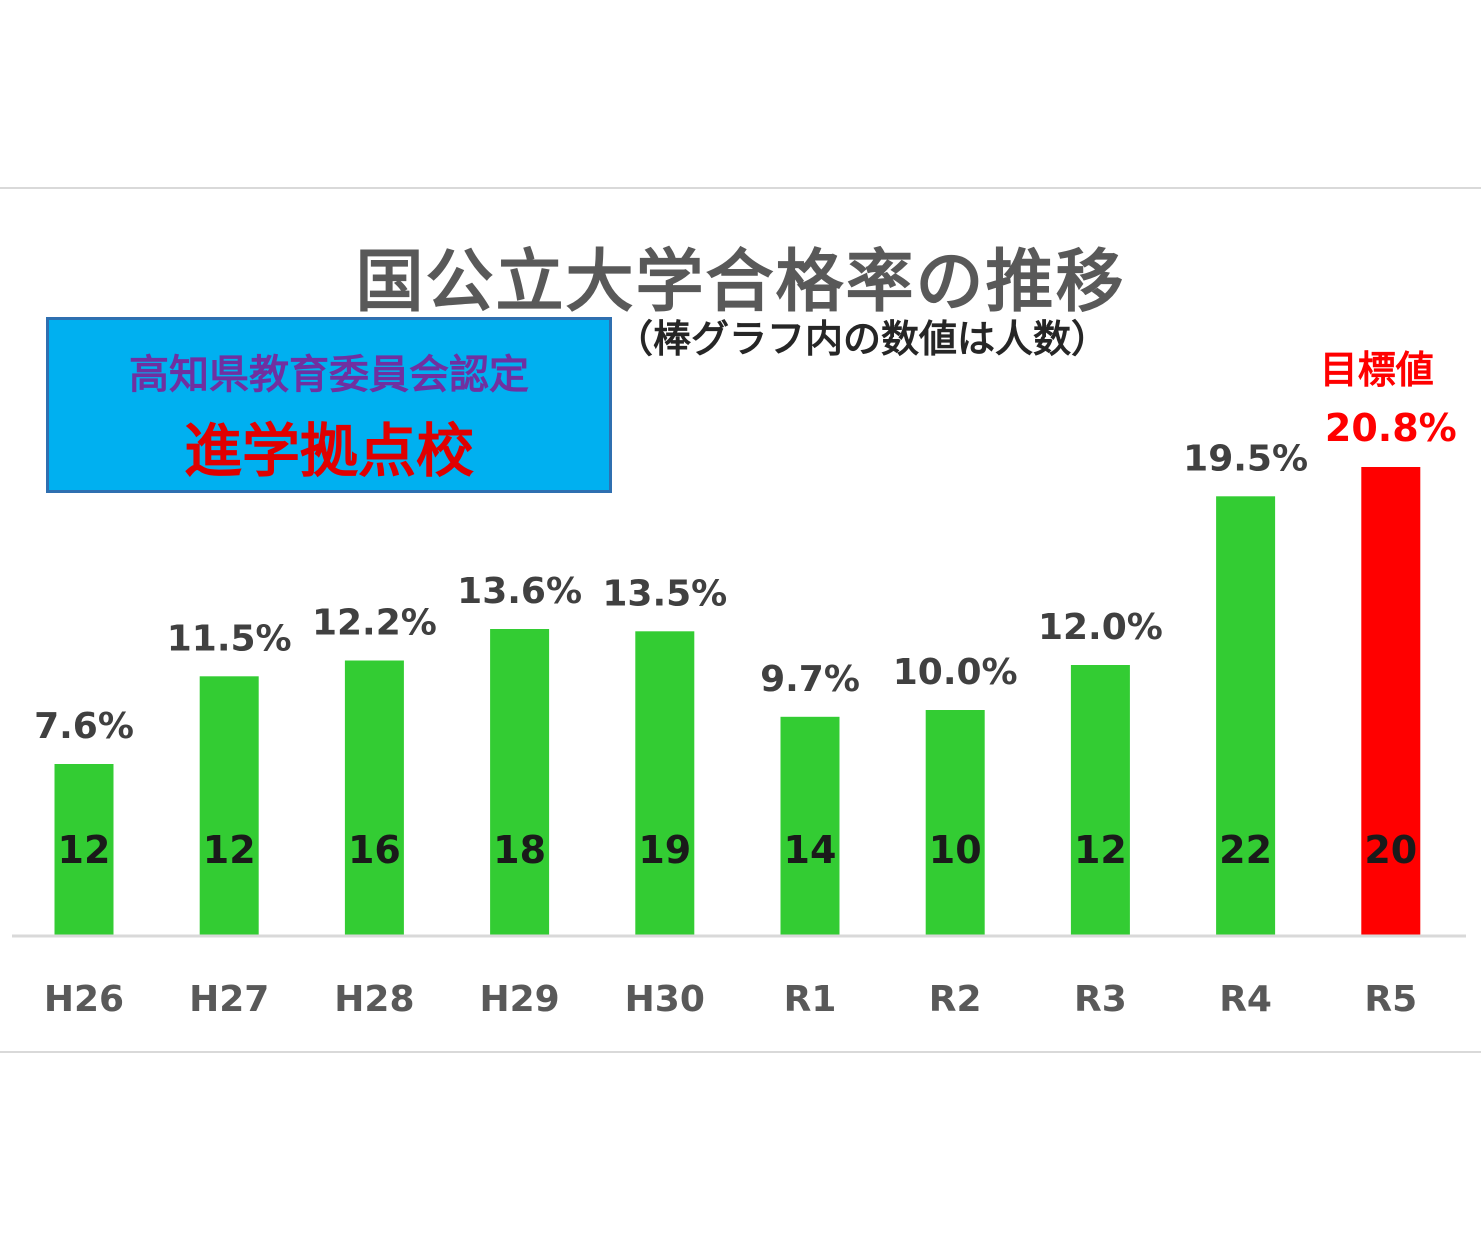 The height and width of the screenshot is (1240, 1481). I want to click on x-tick-label: H26, so click(84, 999).